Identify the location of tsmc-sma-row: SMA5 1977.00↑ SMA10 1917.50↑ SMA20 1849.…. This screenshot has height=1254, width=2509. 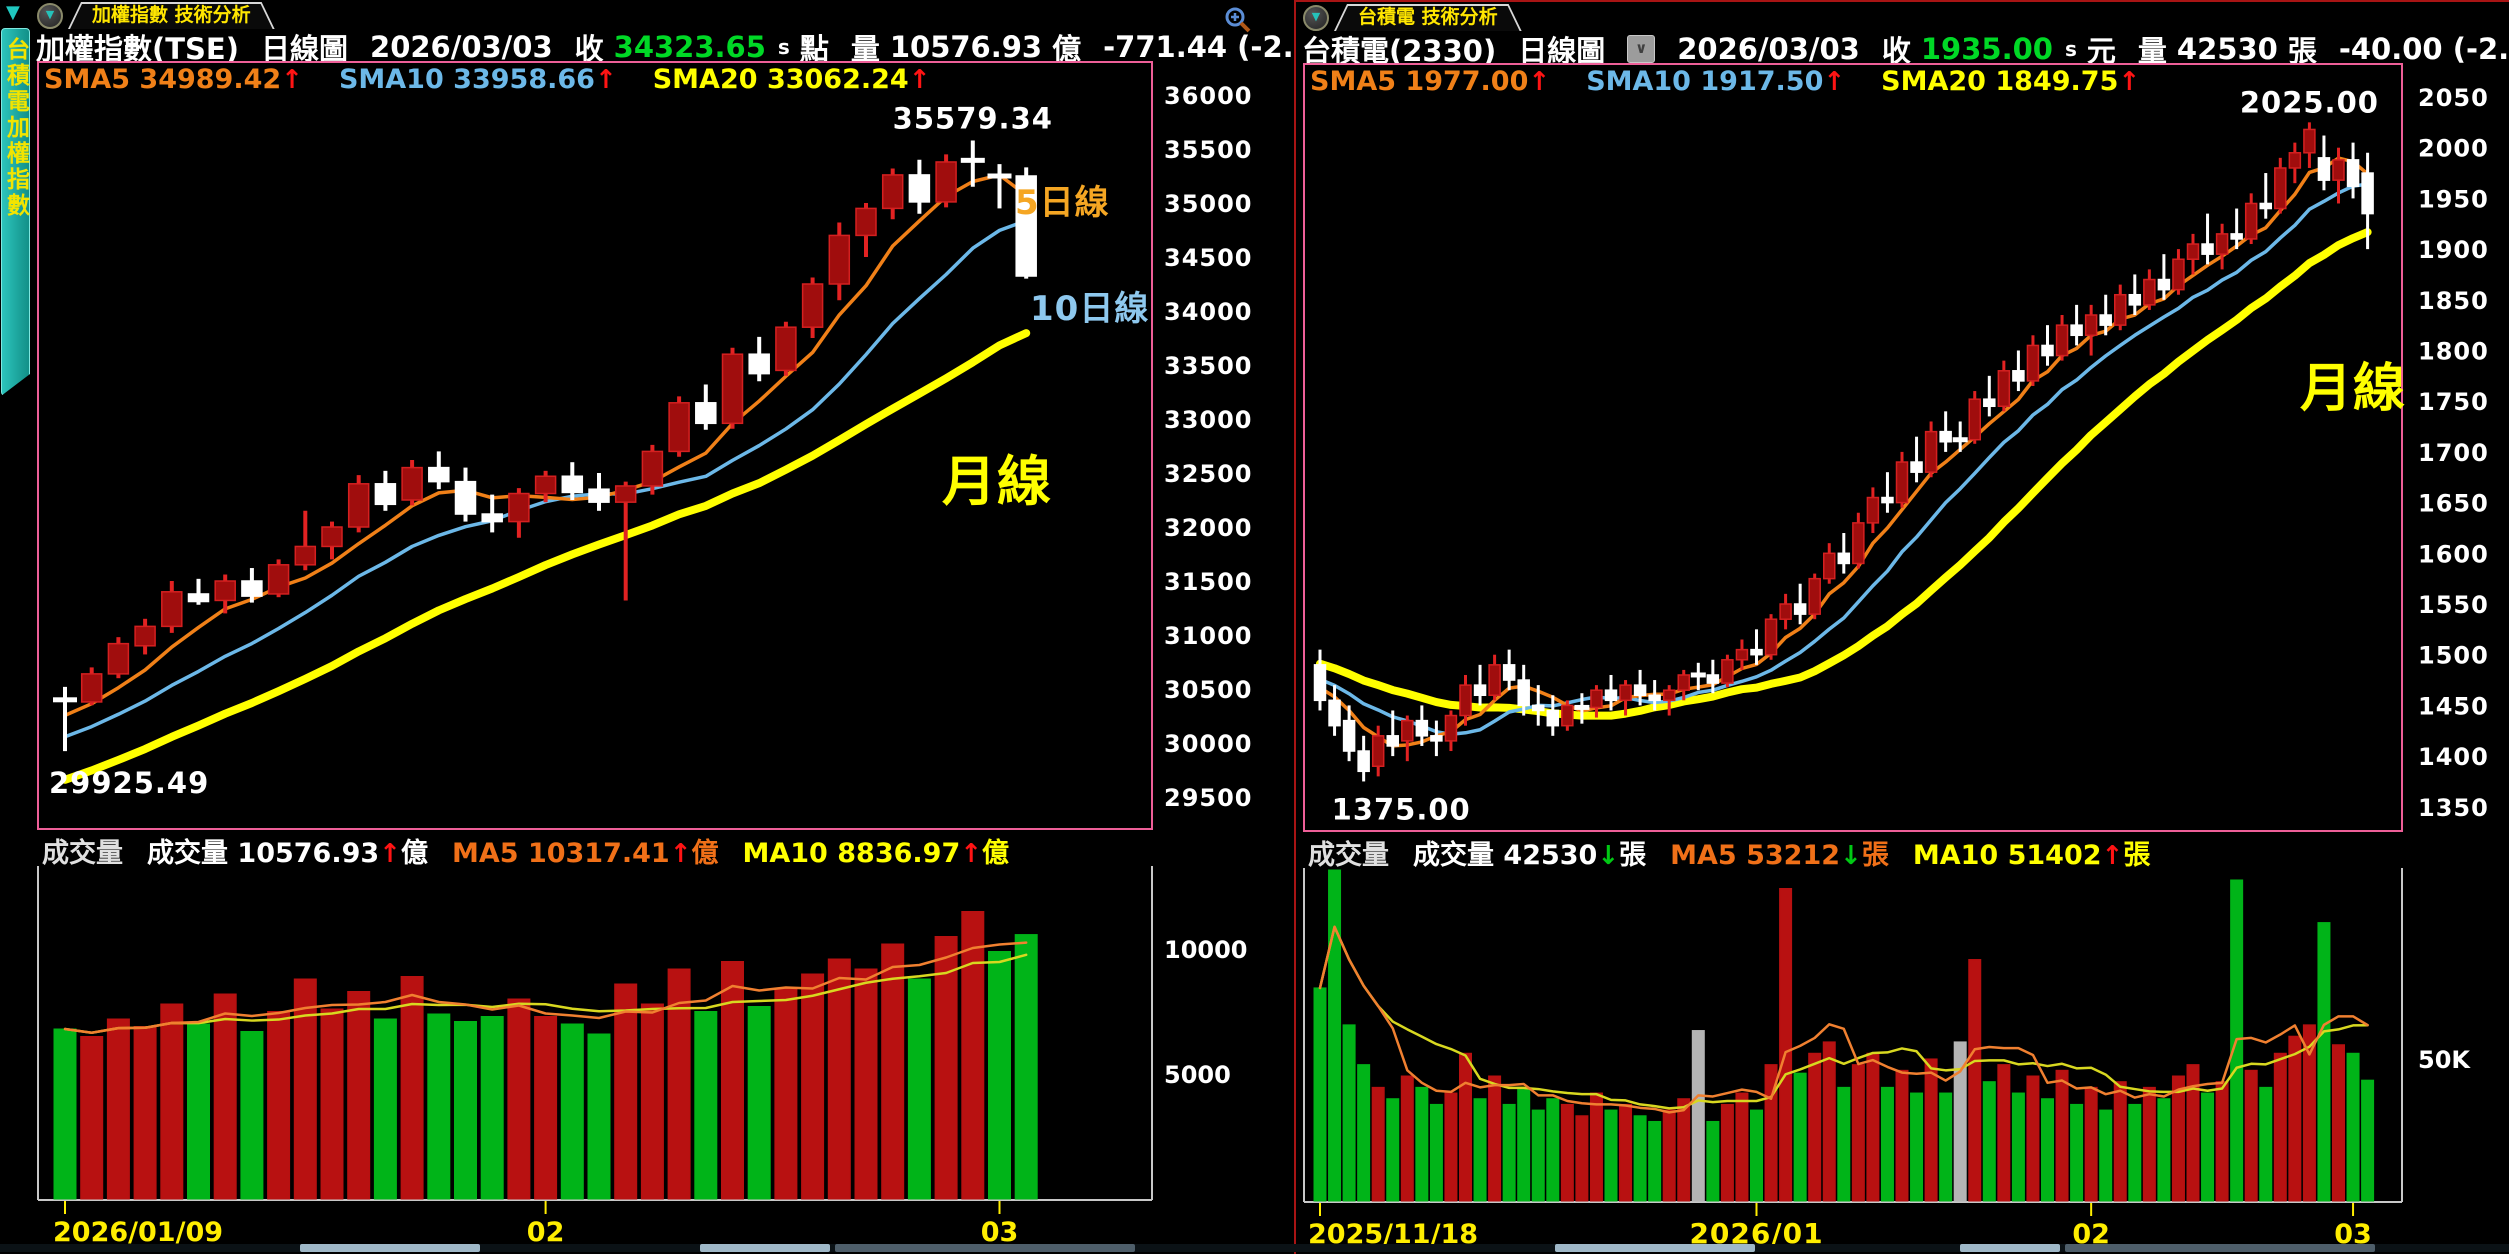
(1725, 82).